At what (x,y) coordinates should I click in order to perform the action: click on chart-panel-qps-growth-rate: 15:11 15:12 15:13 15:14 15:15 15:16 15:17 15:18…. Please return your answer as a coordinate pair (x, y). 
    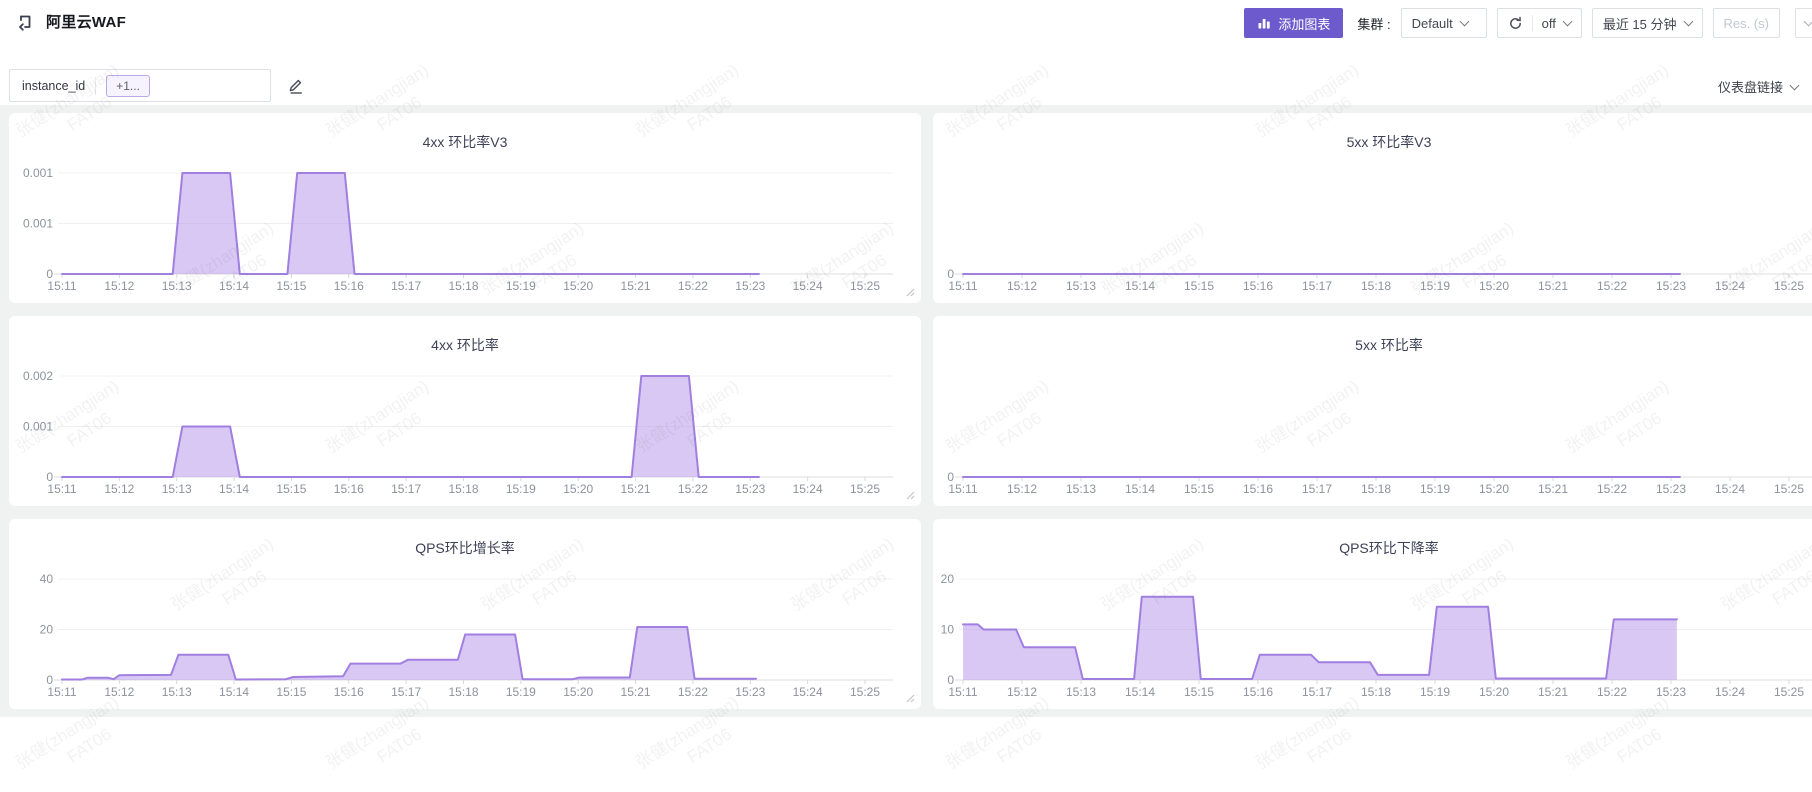
    Looking at the image, I should click on (465, 614).